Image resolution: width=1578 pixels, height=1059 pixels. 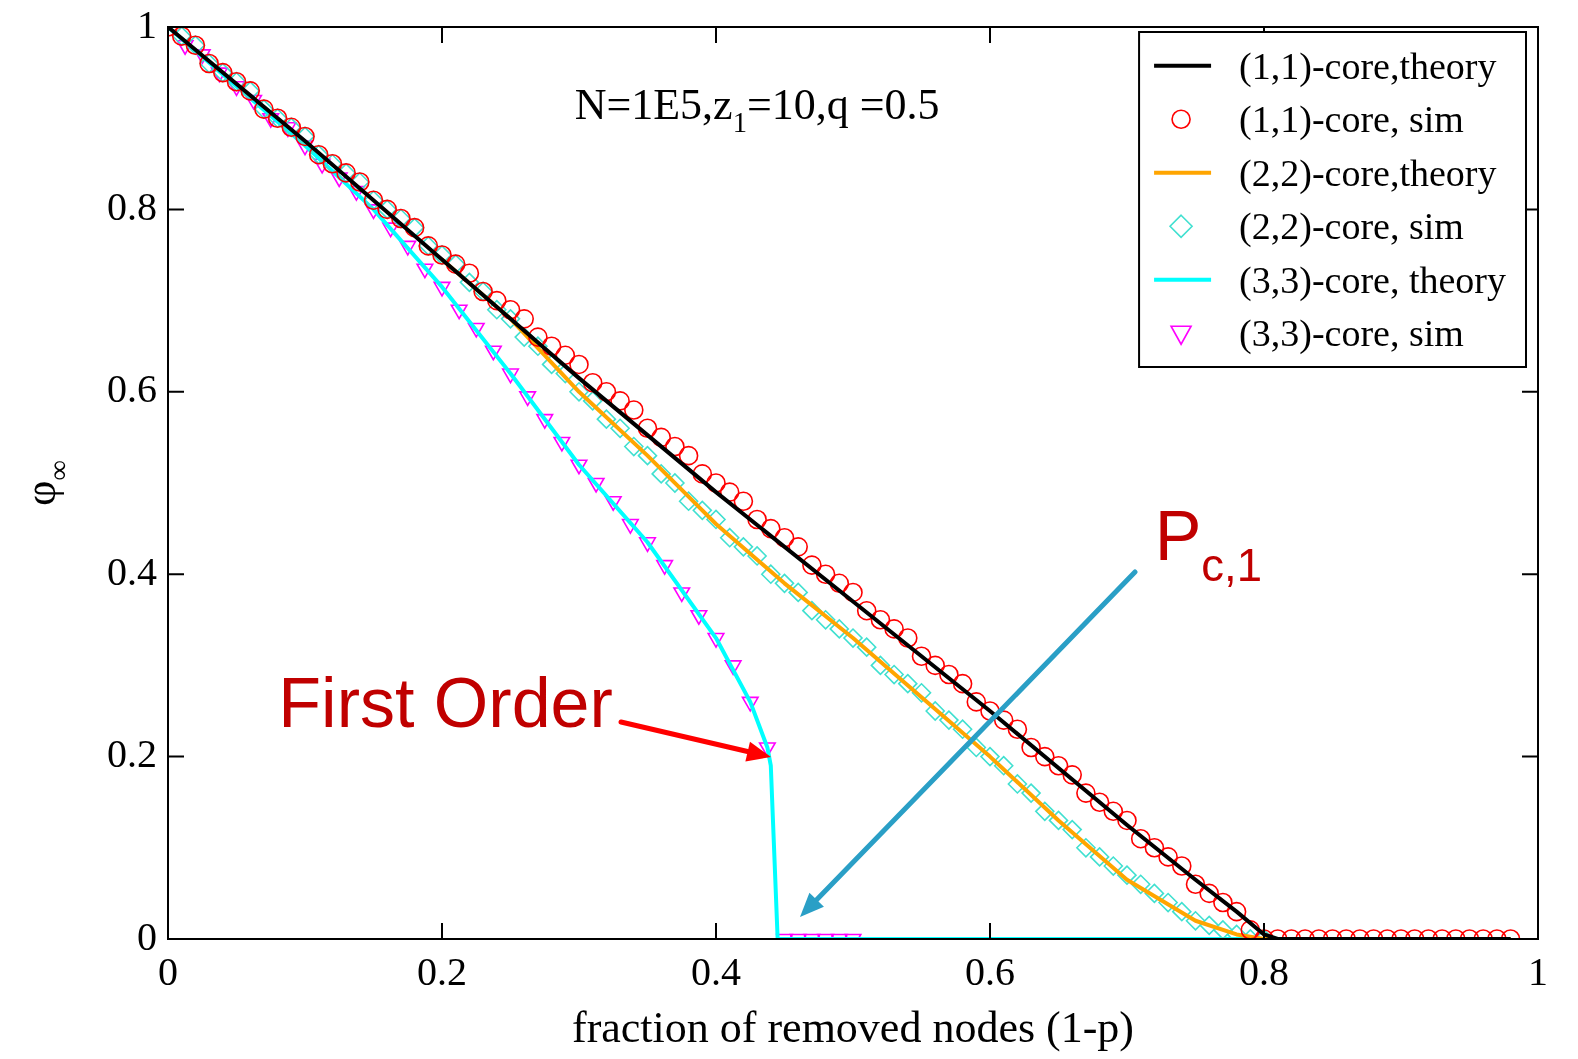 What do you see at coordinates (716, 971) in the screenshot?
I see `x-tick-label: 0.4` at bounding box center [716, 971].